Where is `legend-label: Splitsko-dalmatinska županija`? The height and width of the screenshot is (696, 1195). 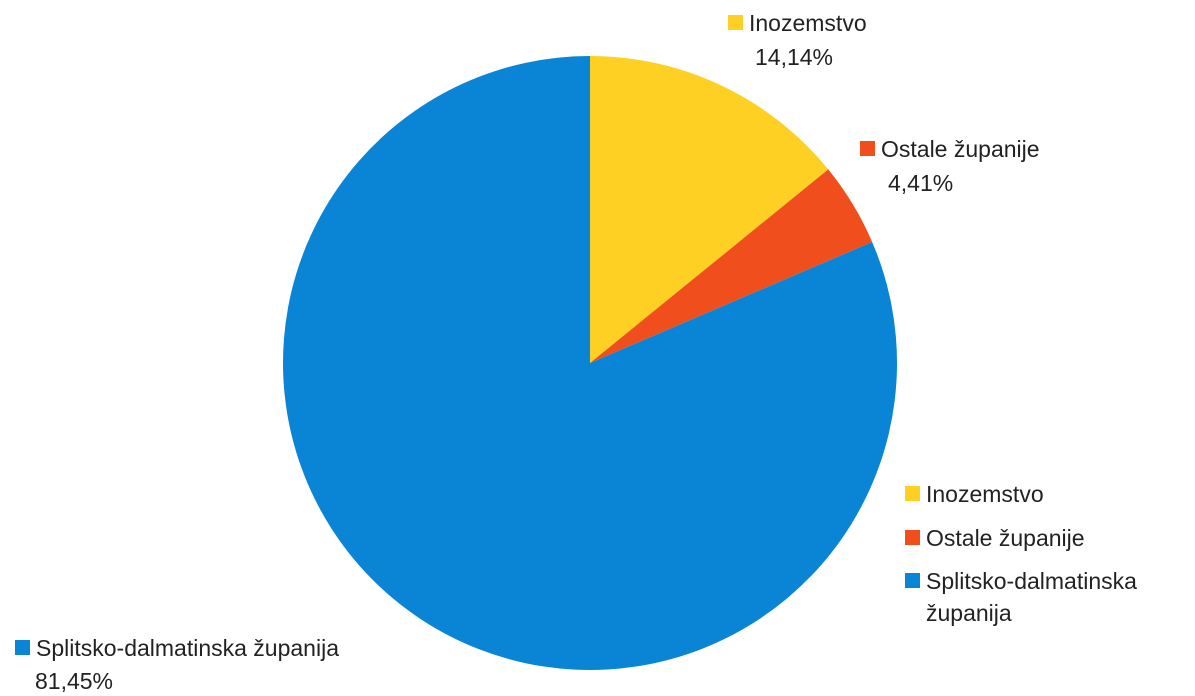
legend-label: Splitsko-dalmatinska županija is located at coordinates (1031, 597).